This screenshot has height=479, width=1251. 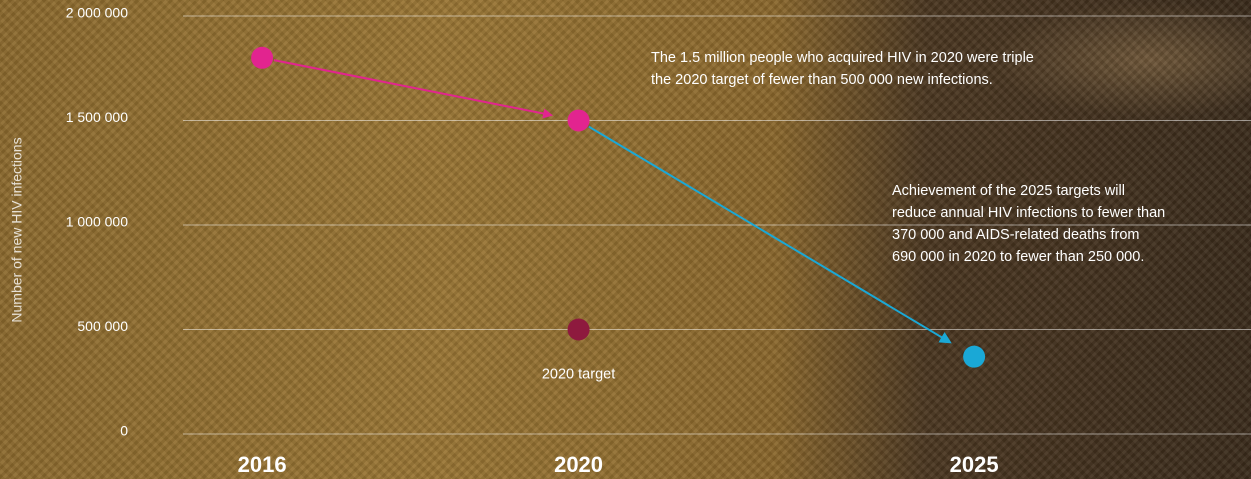 What do you see at coordinates (578, 464) in the screenshot?
I see `x-tick-label: 2020` at bounding box center [578, 464].